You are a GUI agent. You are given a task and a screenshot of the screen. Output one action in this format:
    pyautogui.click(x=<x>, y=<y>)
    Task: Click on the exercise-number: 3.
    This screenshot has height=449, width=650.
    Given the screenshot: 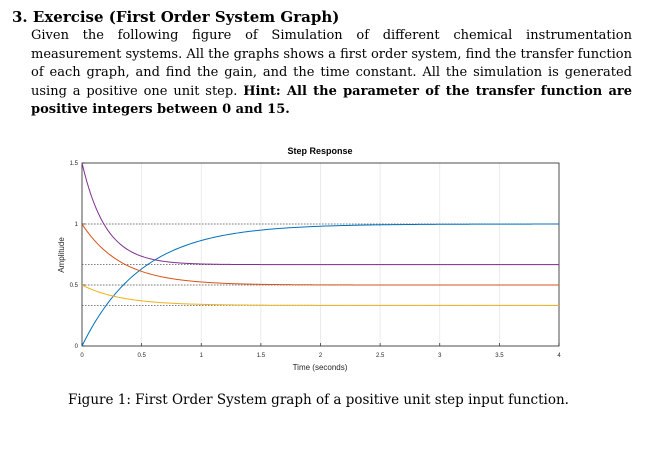 What is the action you would take?
    pyautogui.click(x=20, y=17)
    